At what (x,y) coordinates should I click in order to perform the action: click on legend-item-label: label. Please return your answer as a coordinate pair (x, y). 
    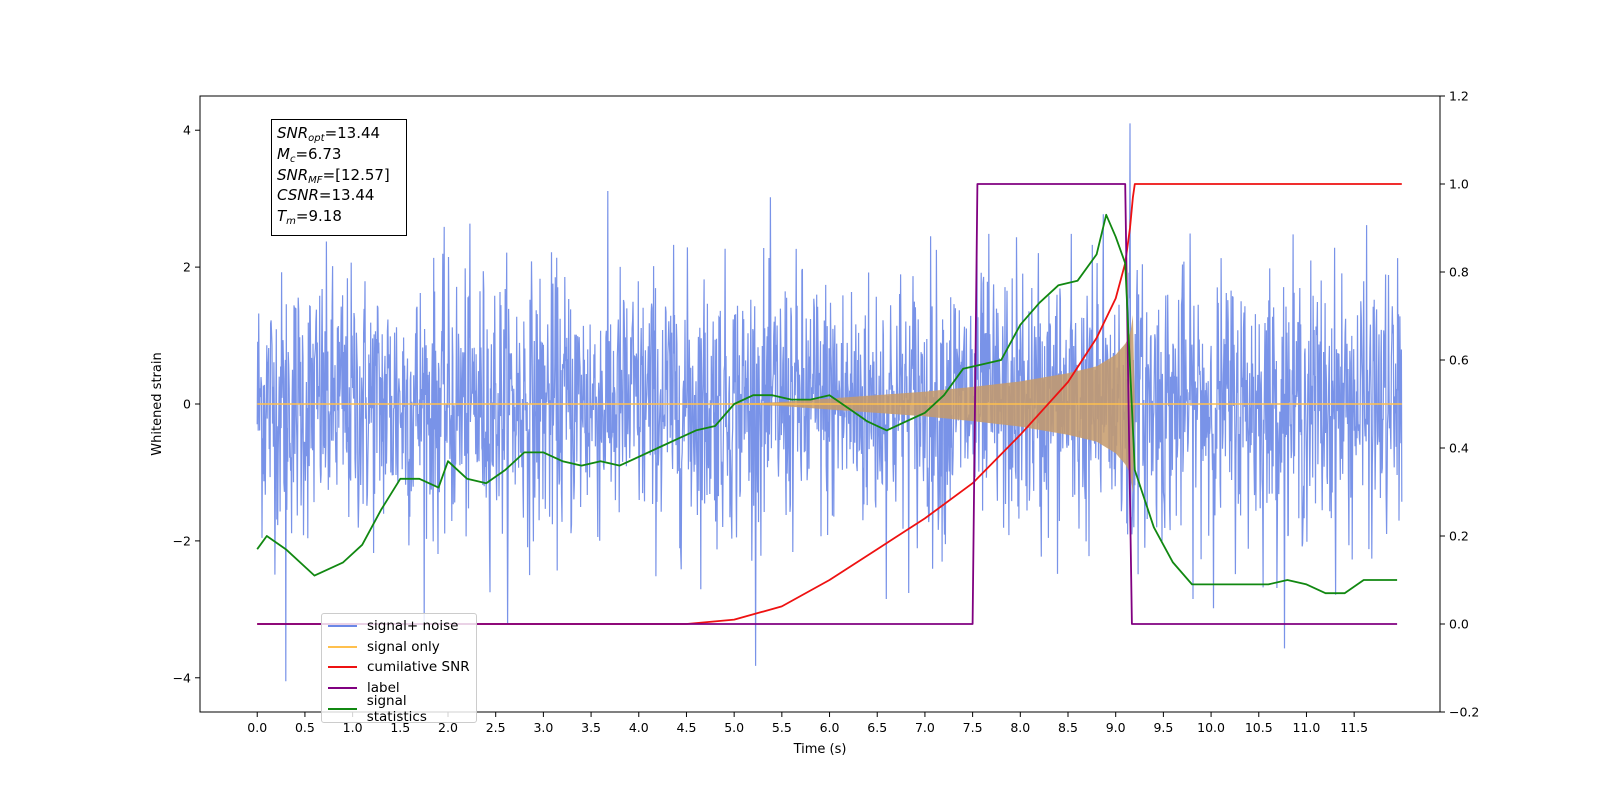
    Looking at the image, I should click on (399, 688).